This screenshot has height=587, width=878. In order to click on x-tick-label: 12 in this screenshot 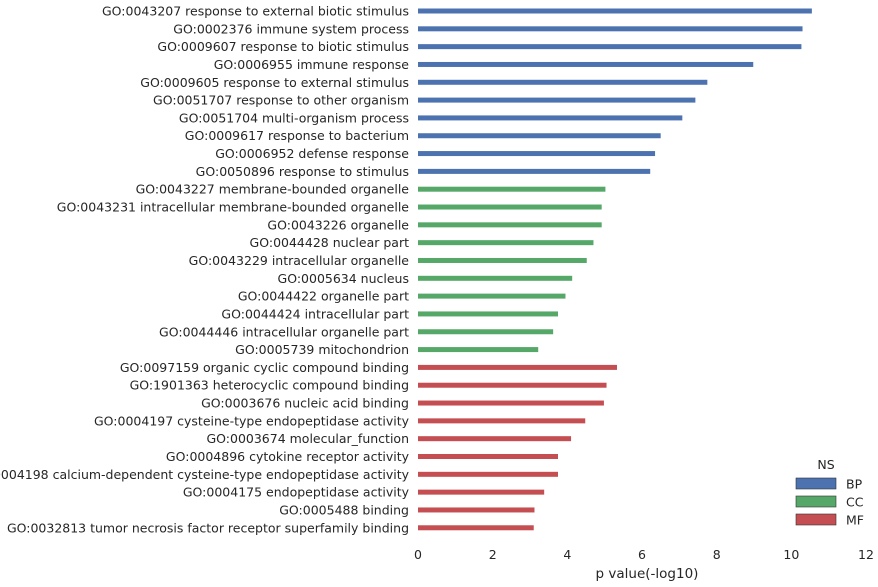, I will do `click(866, 554)`.